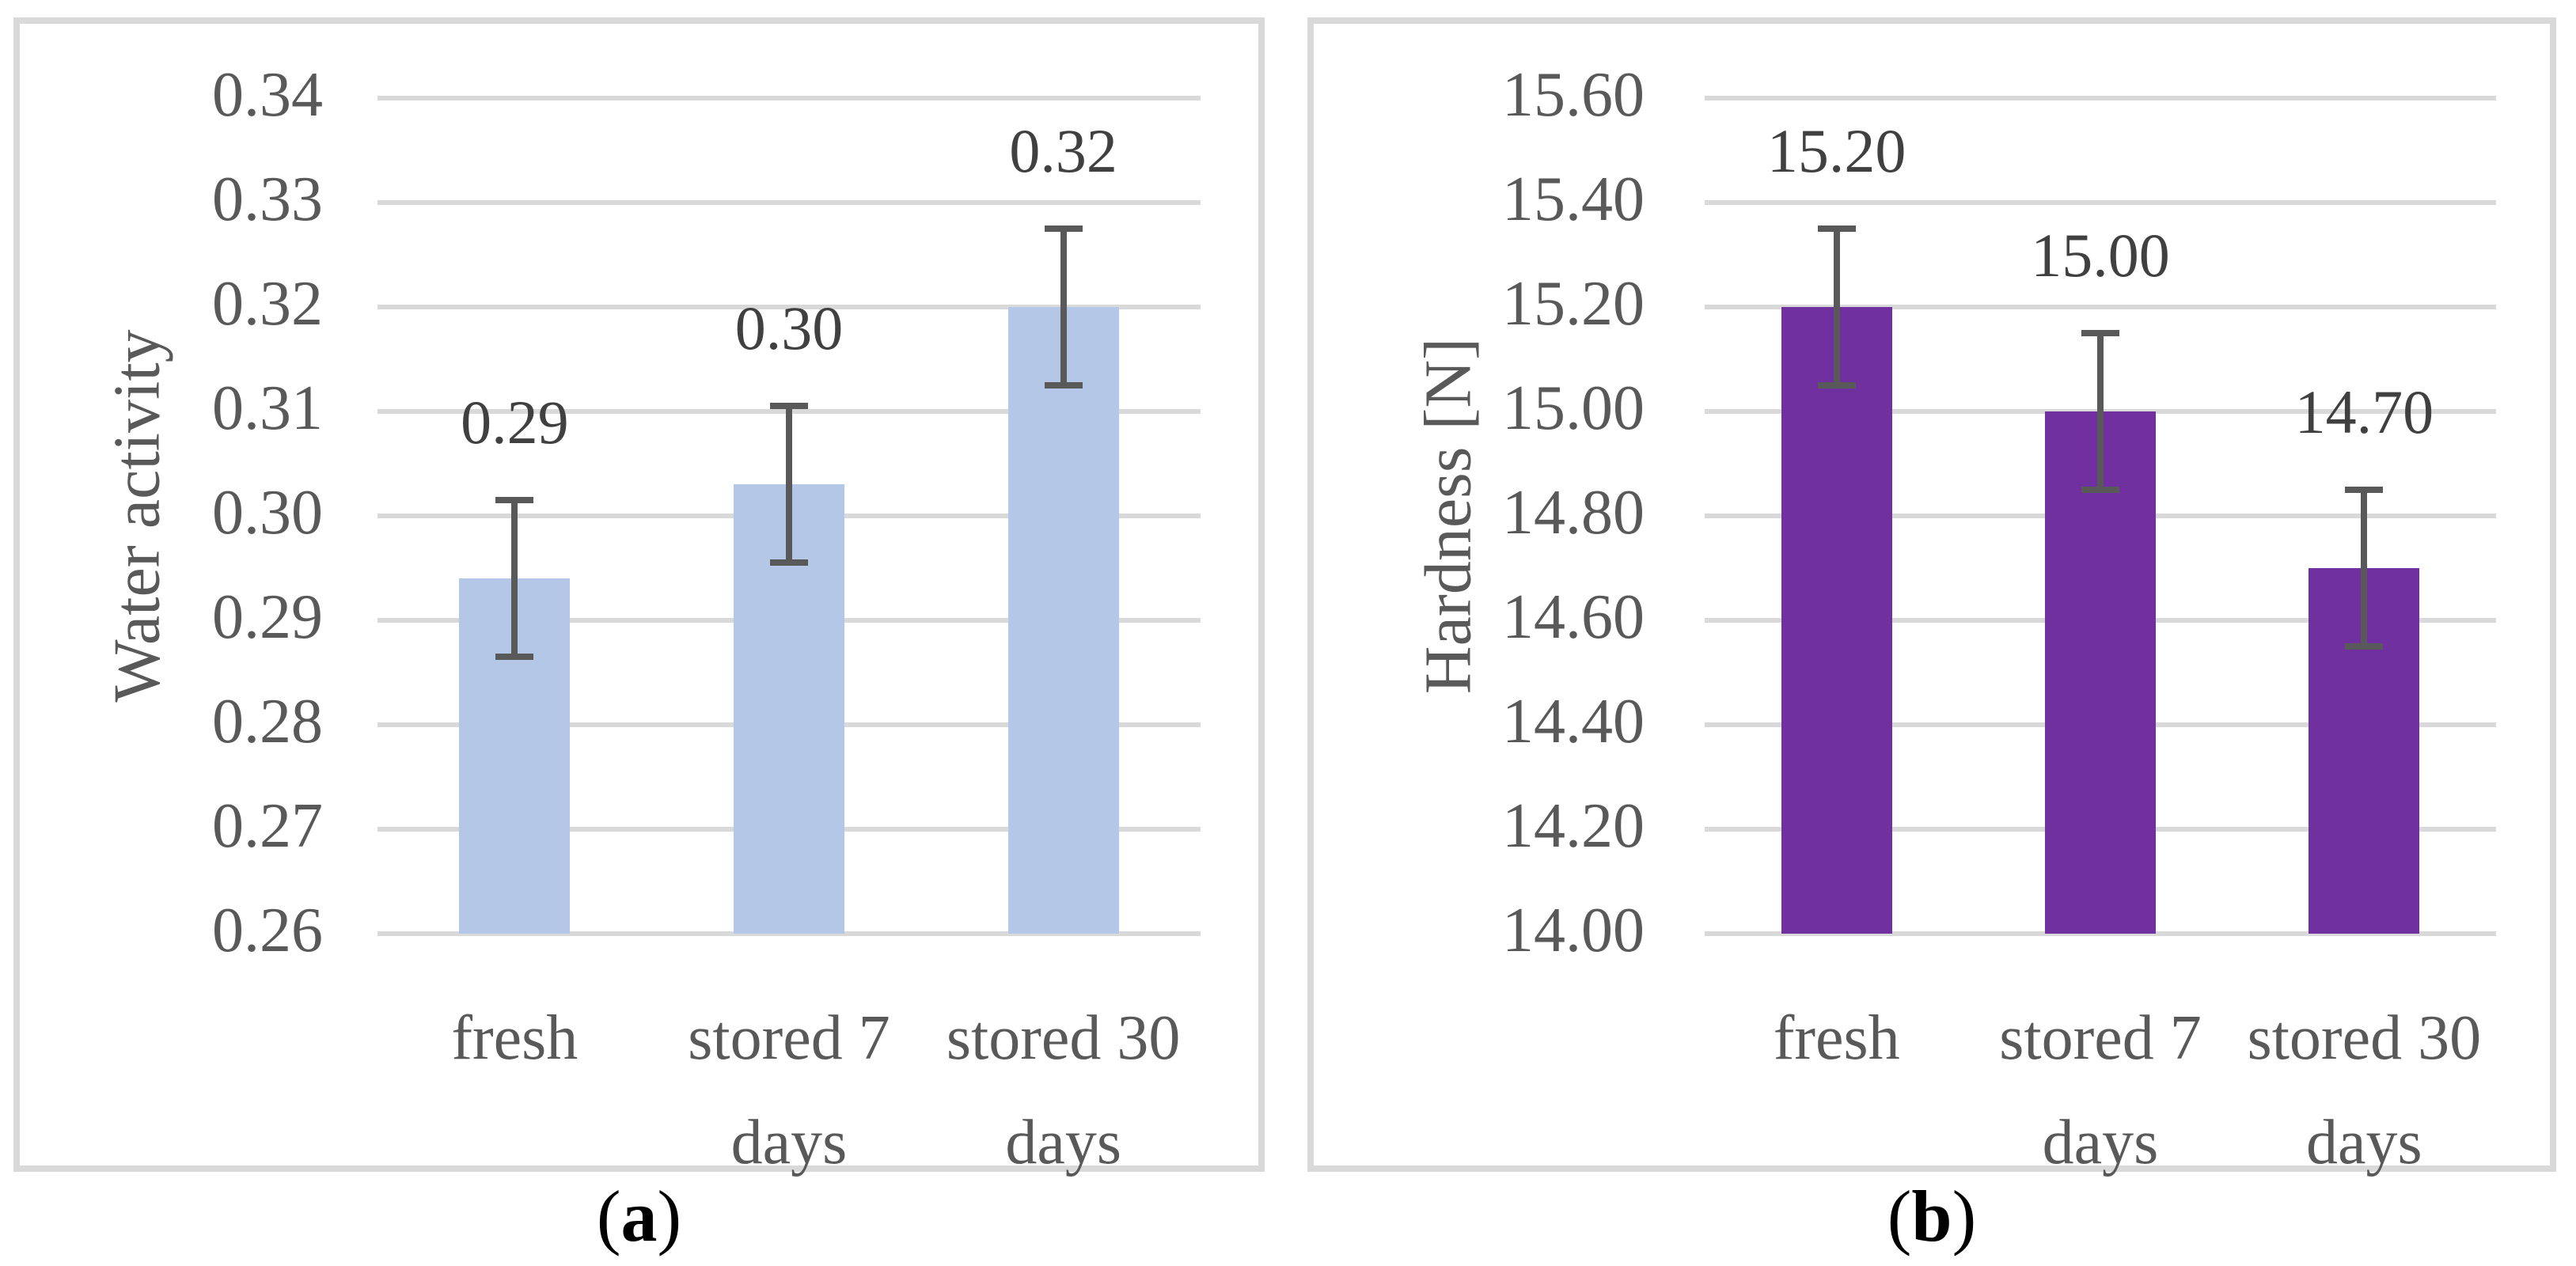 This screenshot has width=2576, height=1266. What do you see at coordinates (1573, 617) in the screenshot?
I see `y-tick-label: 14.60` at bounding box center [1573, 617].